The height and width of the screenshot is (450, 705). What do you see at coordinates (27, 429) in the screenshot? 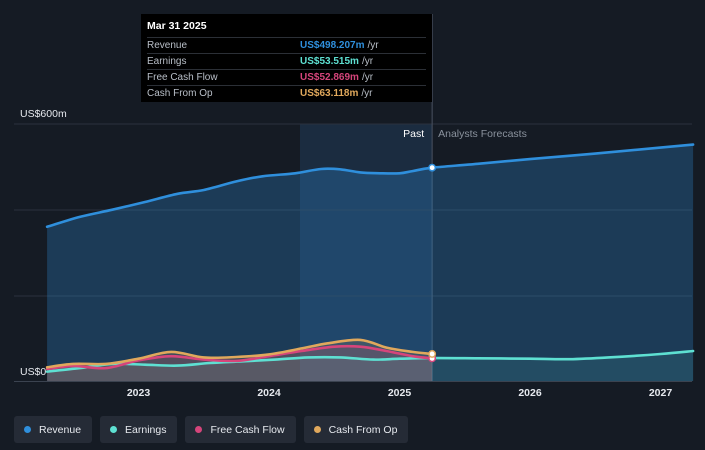
I see `revenue-dot-icon` at bounding box center [27, 429].